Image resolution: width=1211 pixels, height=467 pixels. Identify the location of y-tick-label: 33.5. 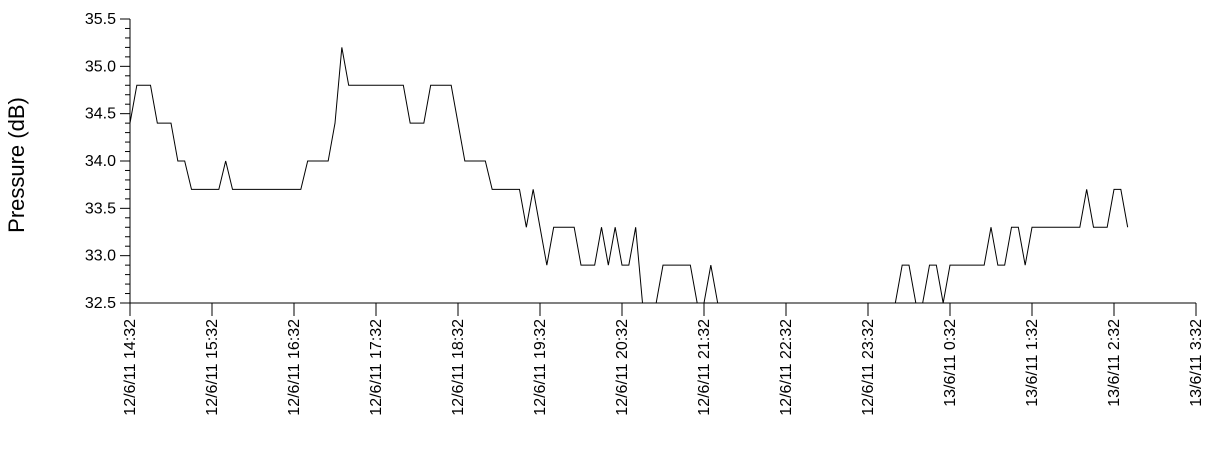
(100, 208).